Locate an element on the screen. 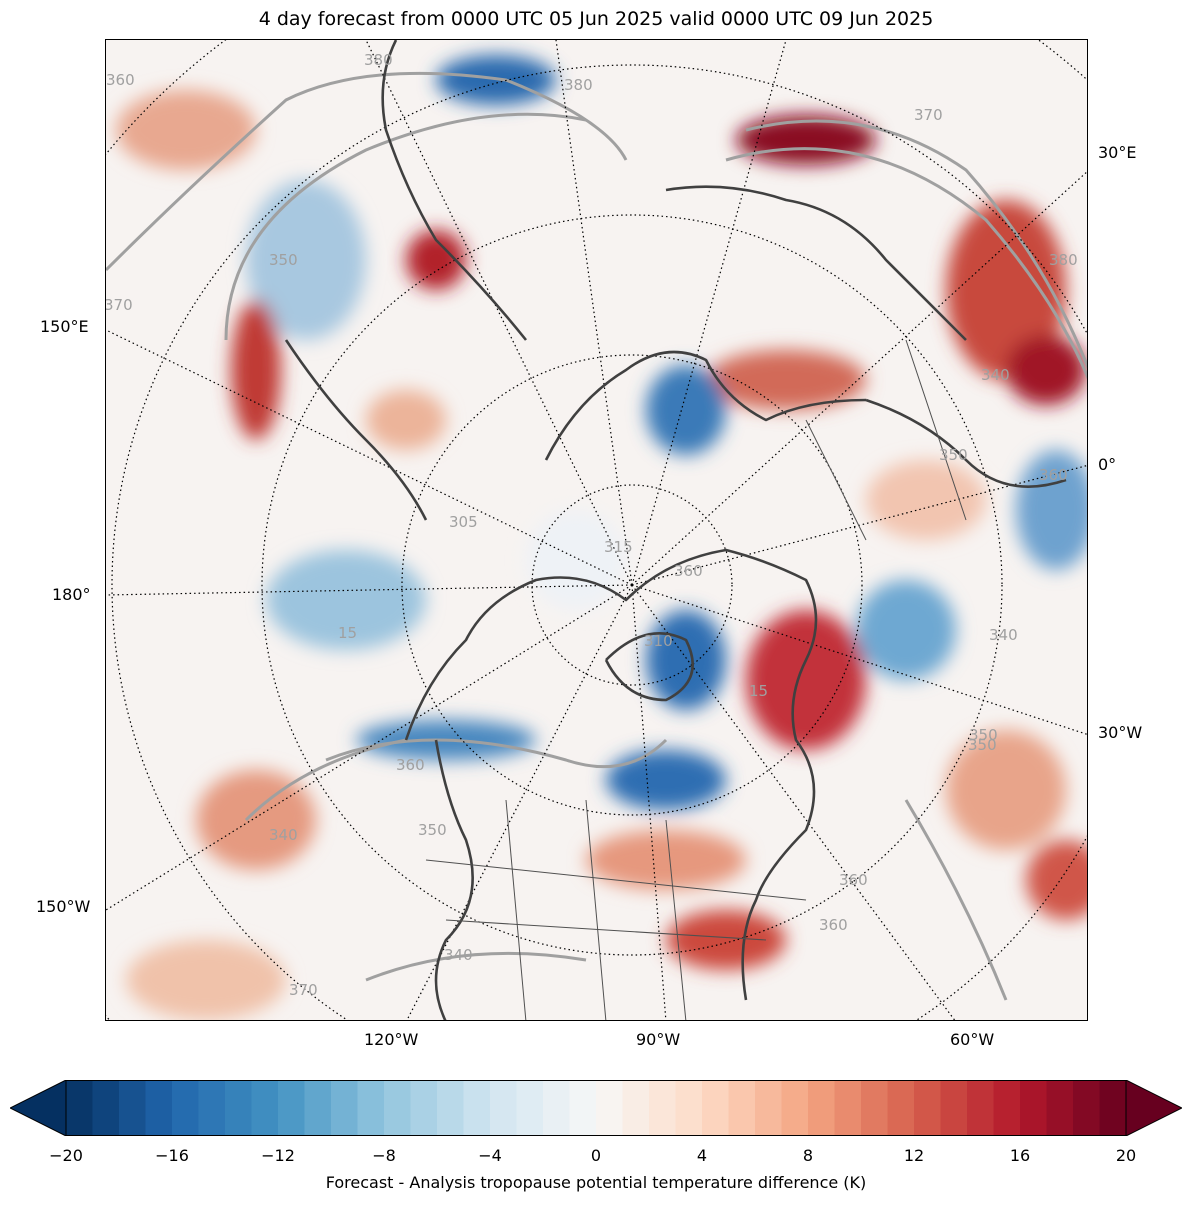 The image size is (1192, 1205). contour-label: 305 is located at coordinates (463, 522).